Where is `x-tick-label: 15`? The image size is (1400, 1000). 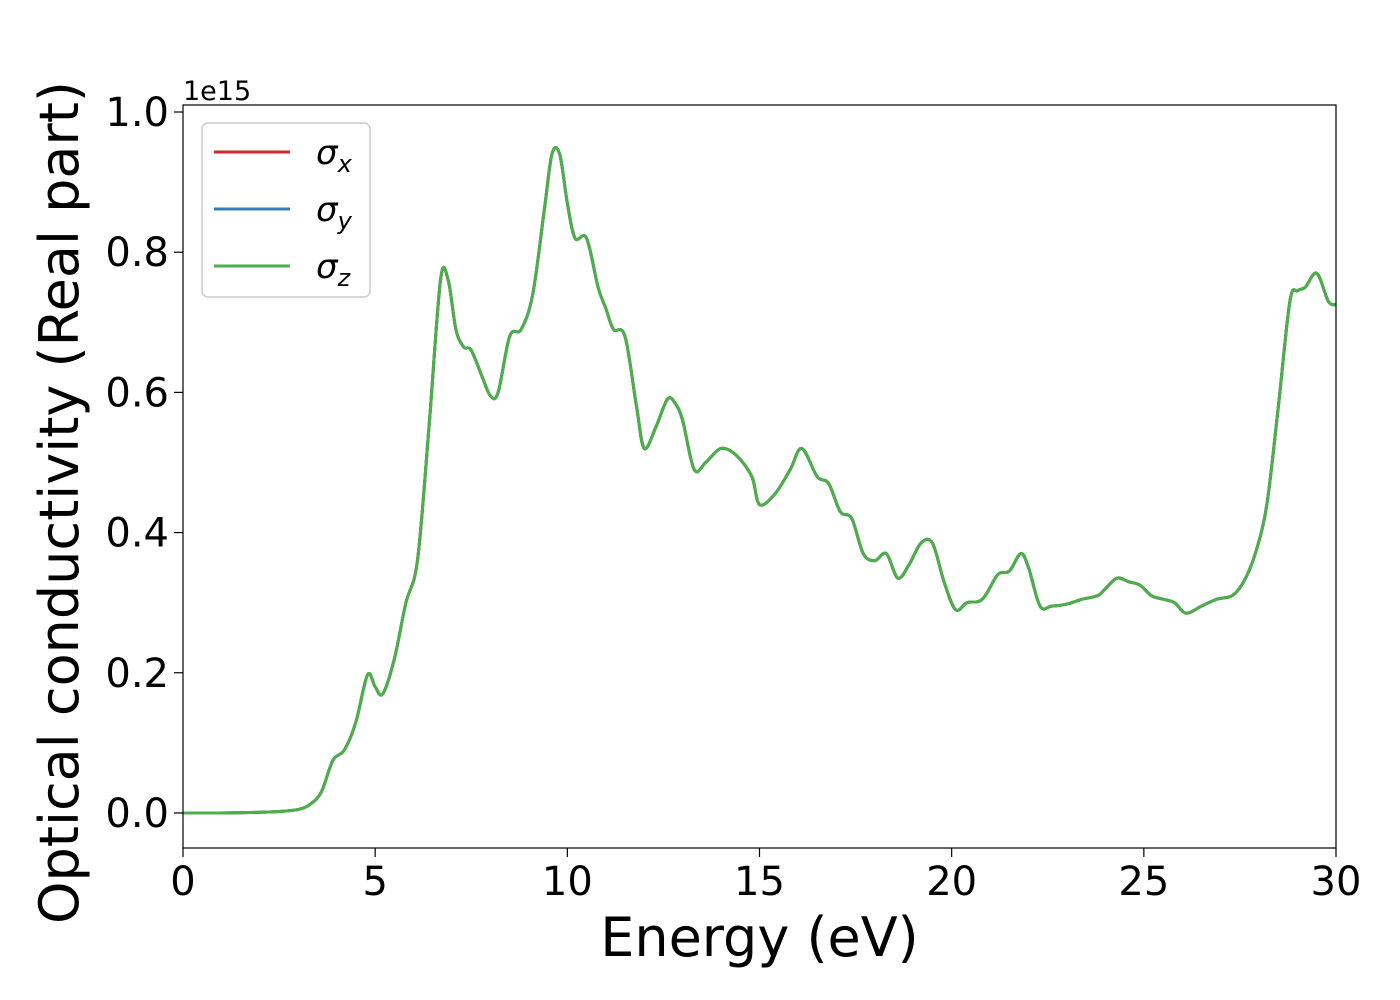
x-tick-label: 15 is located at coordinates (759, 882).